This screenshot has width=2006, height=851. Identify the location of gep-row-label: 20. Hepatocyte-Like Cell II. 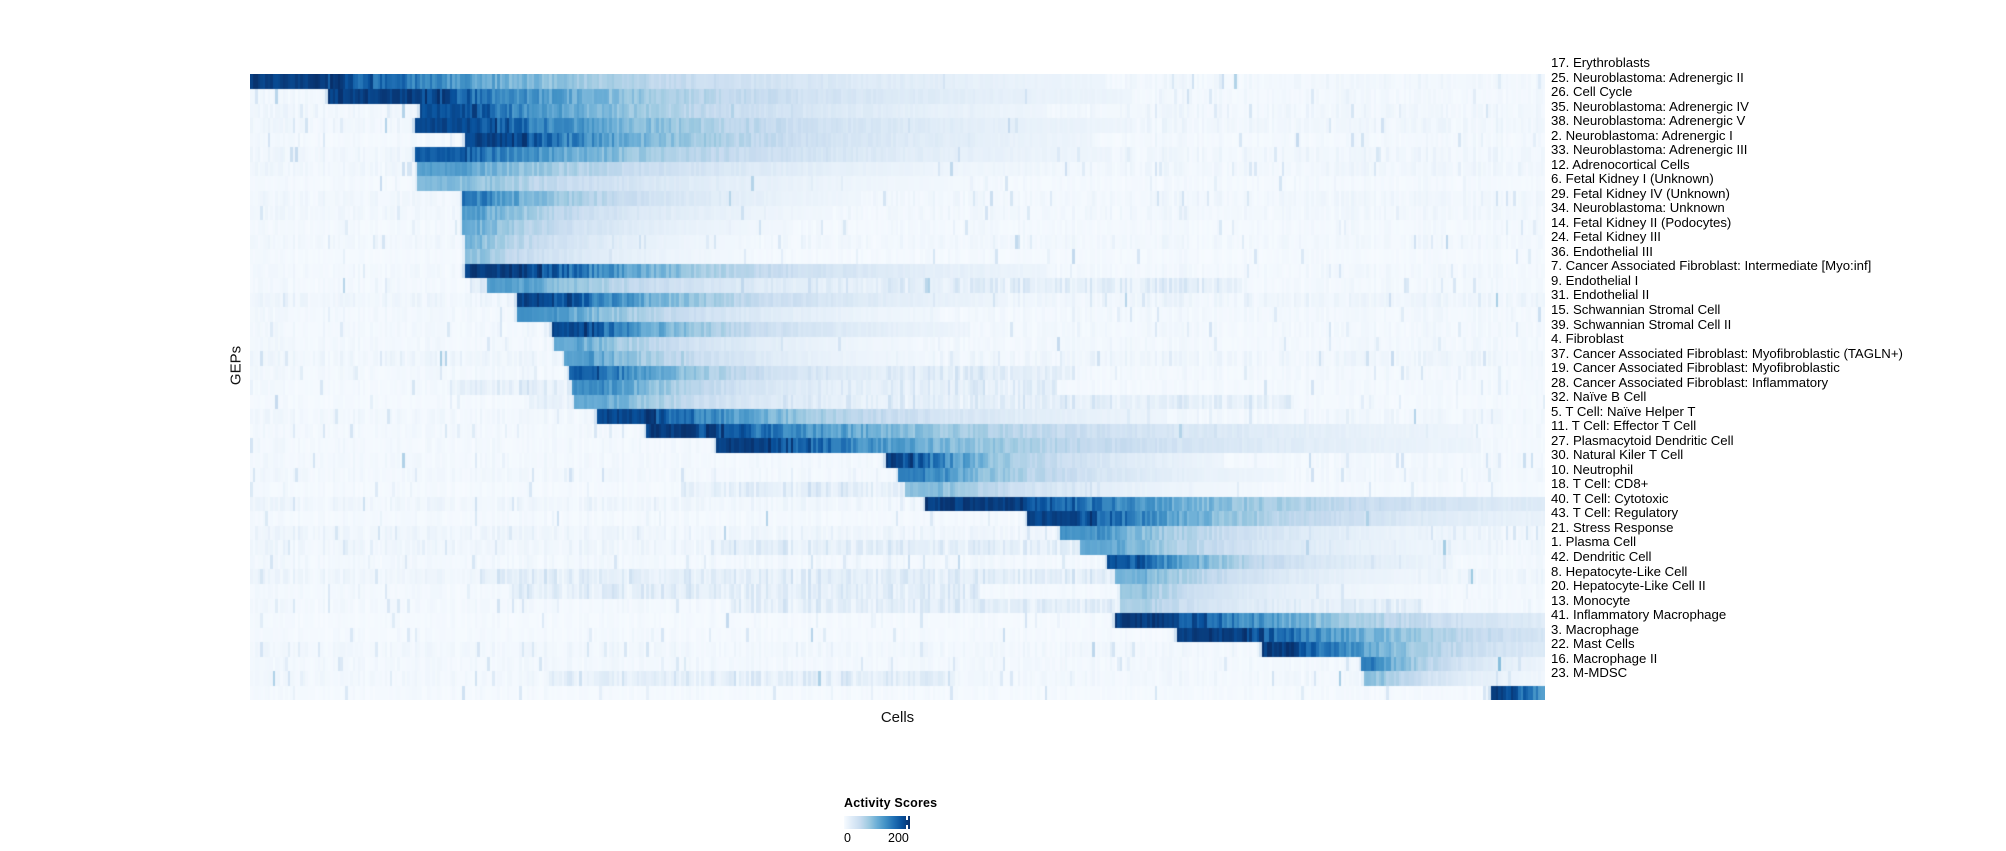
(1628, 586).